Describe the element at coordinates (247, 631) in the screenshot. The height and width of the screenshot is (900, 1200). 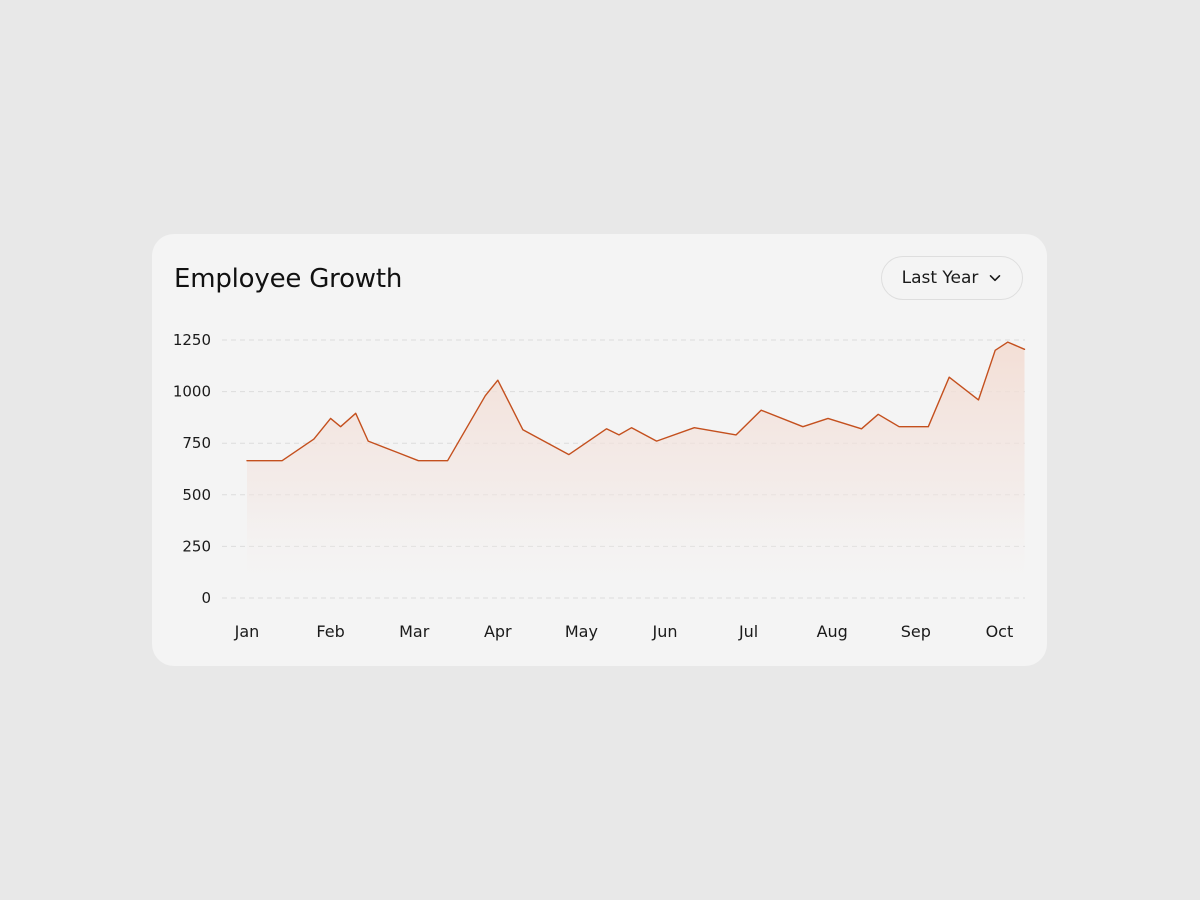
I see `x-tick-label: Jan` at that location.